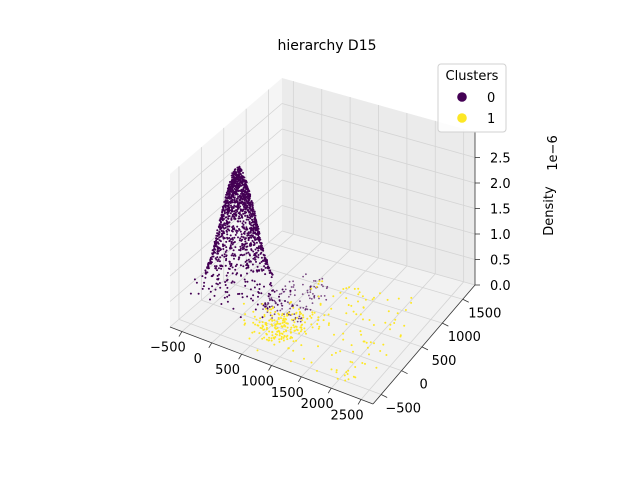  What do you see at coordinates (347, 416) in the screenshot?
I see `x-tick-label: 2500` at bounding box center [347, 416].